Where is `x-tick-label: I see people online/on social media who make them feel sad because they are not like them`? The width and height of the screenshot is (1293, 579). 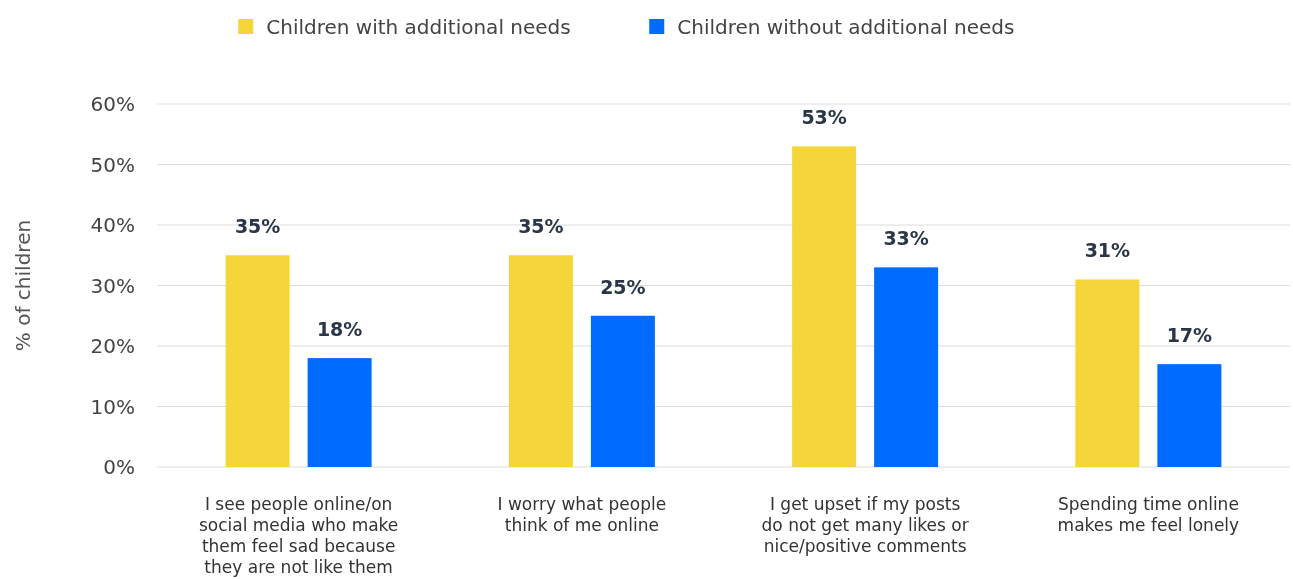 x-tick-label: I see people online/on social media who make them feel sad because they are not like them is located at coordinates (298, 535).